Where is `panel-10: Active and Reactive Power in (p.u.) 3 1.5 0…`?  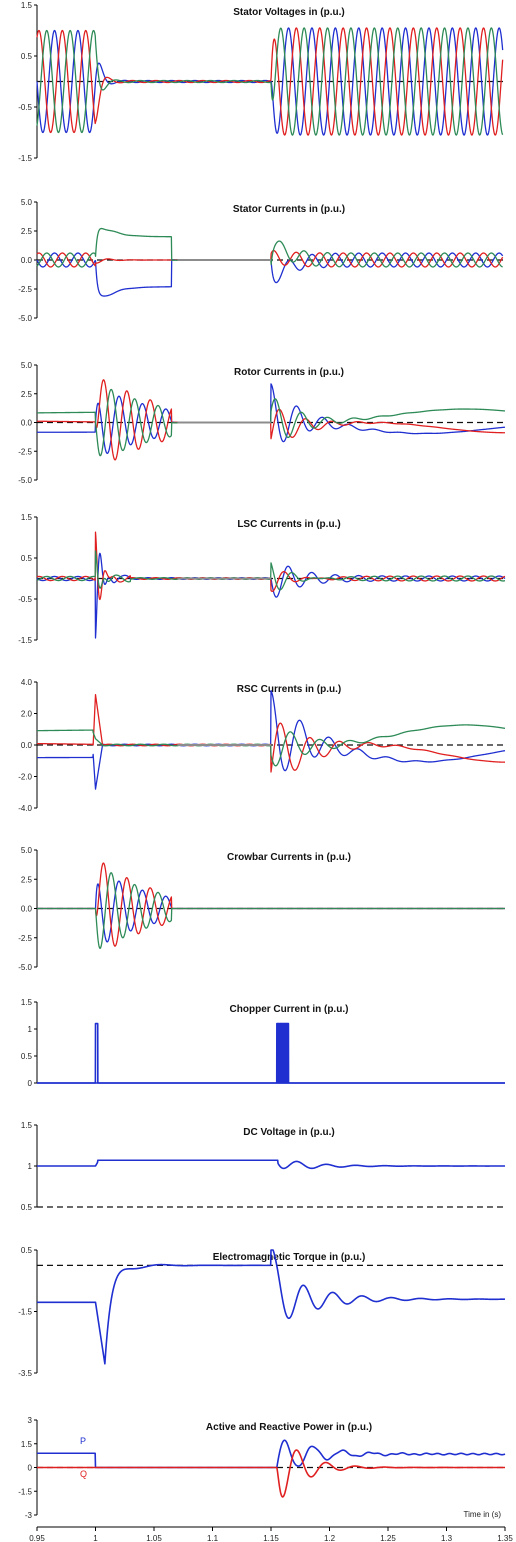
panel-10: Active and Reactive Power in (p.u.) 3 1.5 0… is located at coordinates (262, 1468).